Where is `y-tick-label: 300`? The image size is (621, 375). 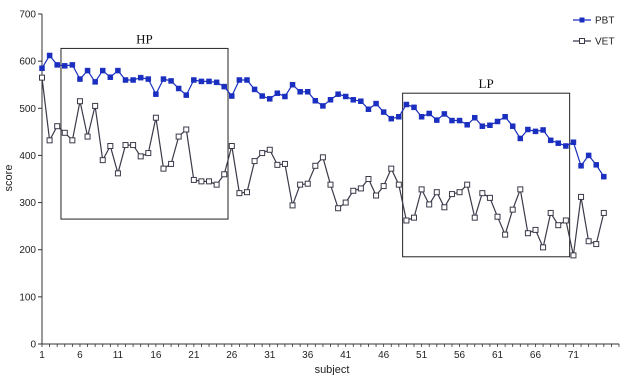
y-tick-label: 300 is located at coordinates (27, 203).